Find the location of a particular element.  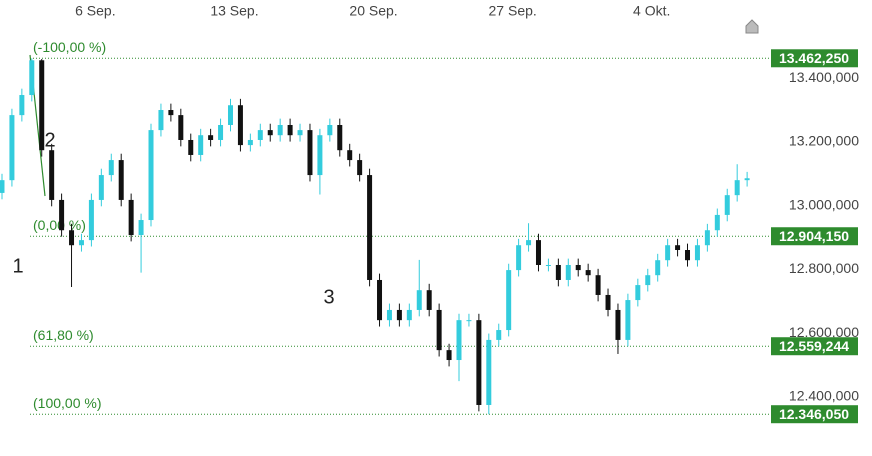

home-icon-shape is located at coordinates (752, 26).